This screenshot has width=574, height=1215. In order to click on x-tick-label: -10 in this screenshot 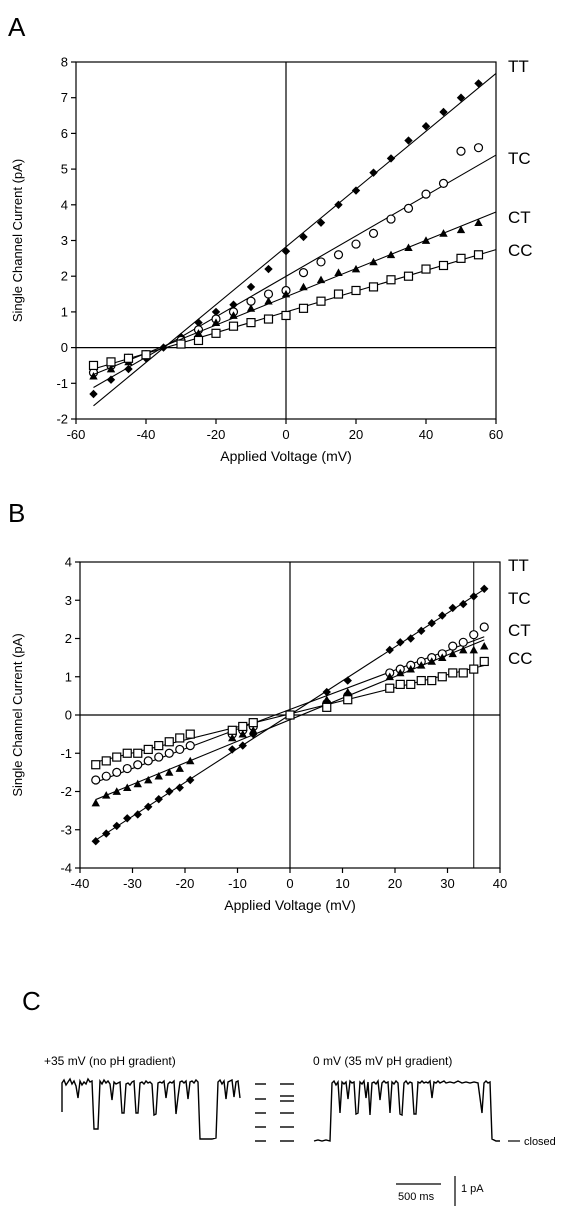, I will do `click(237, 883)`.